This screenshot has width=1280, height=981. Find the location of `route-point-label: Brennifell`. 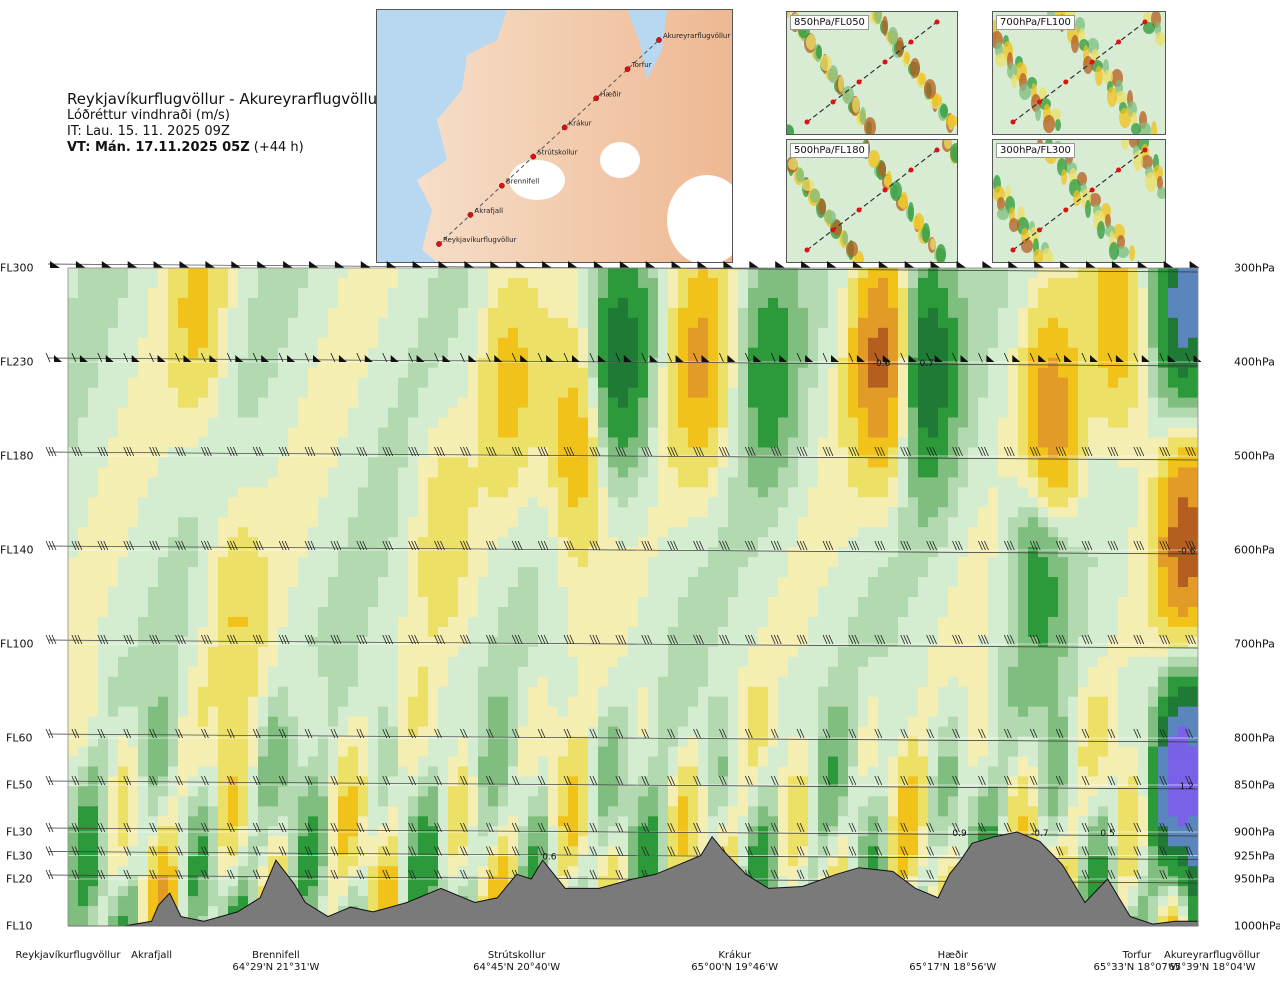

route-point-label: Brennifell is located at coordinates (522, 182).